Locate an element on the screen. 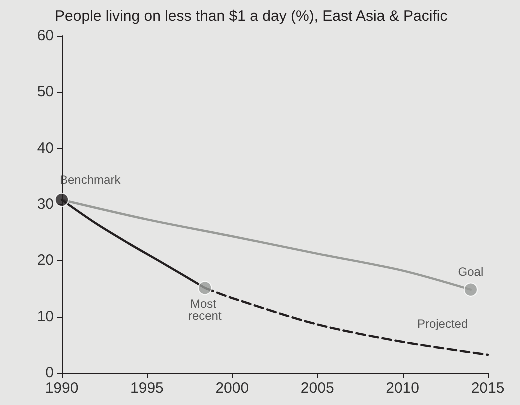 This screenshot has height=405, width=520. y-tick-label: 40 is located at coordinates (45, 148).